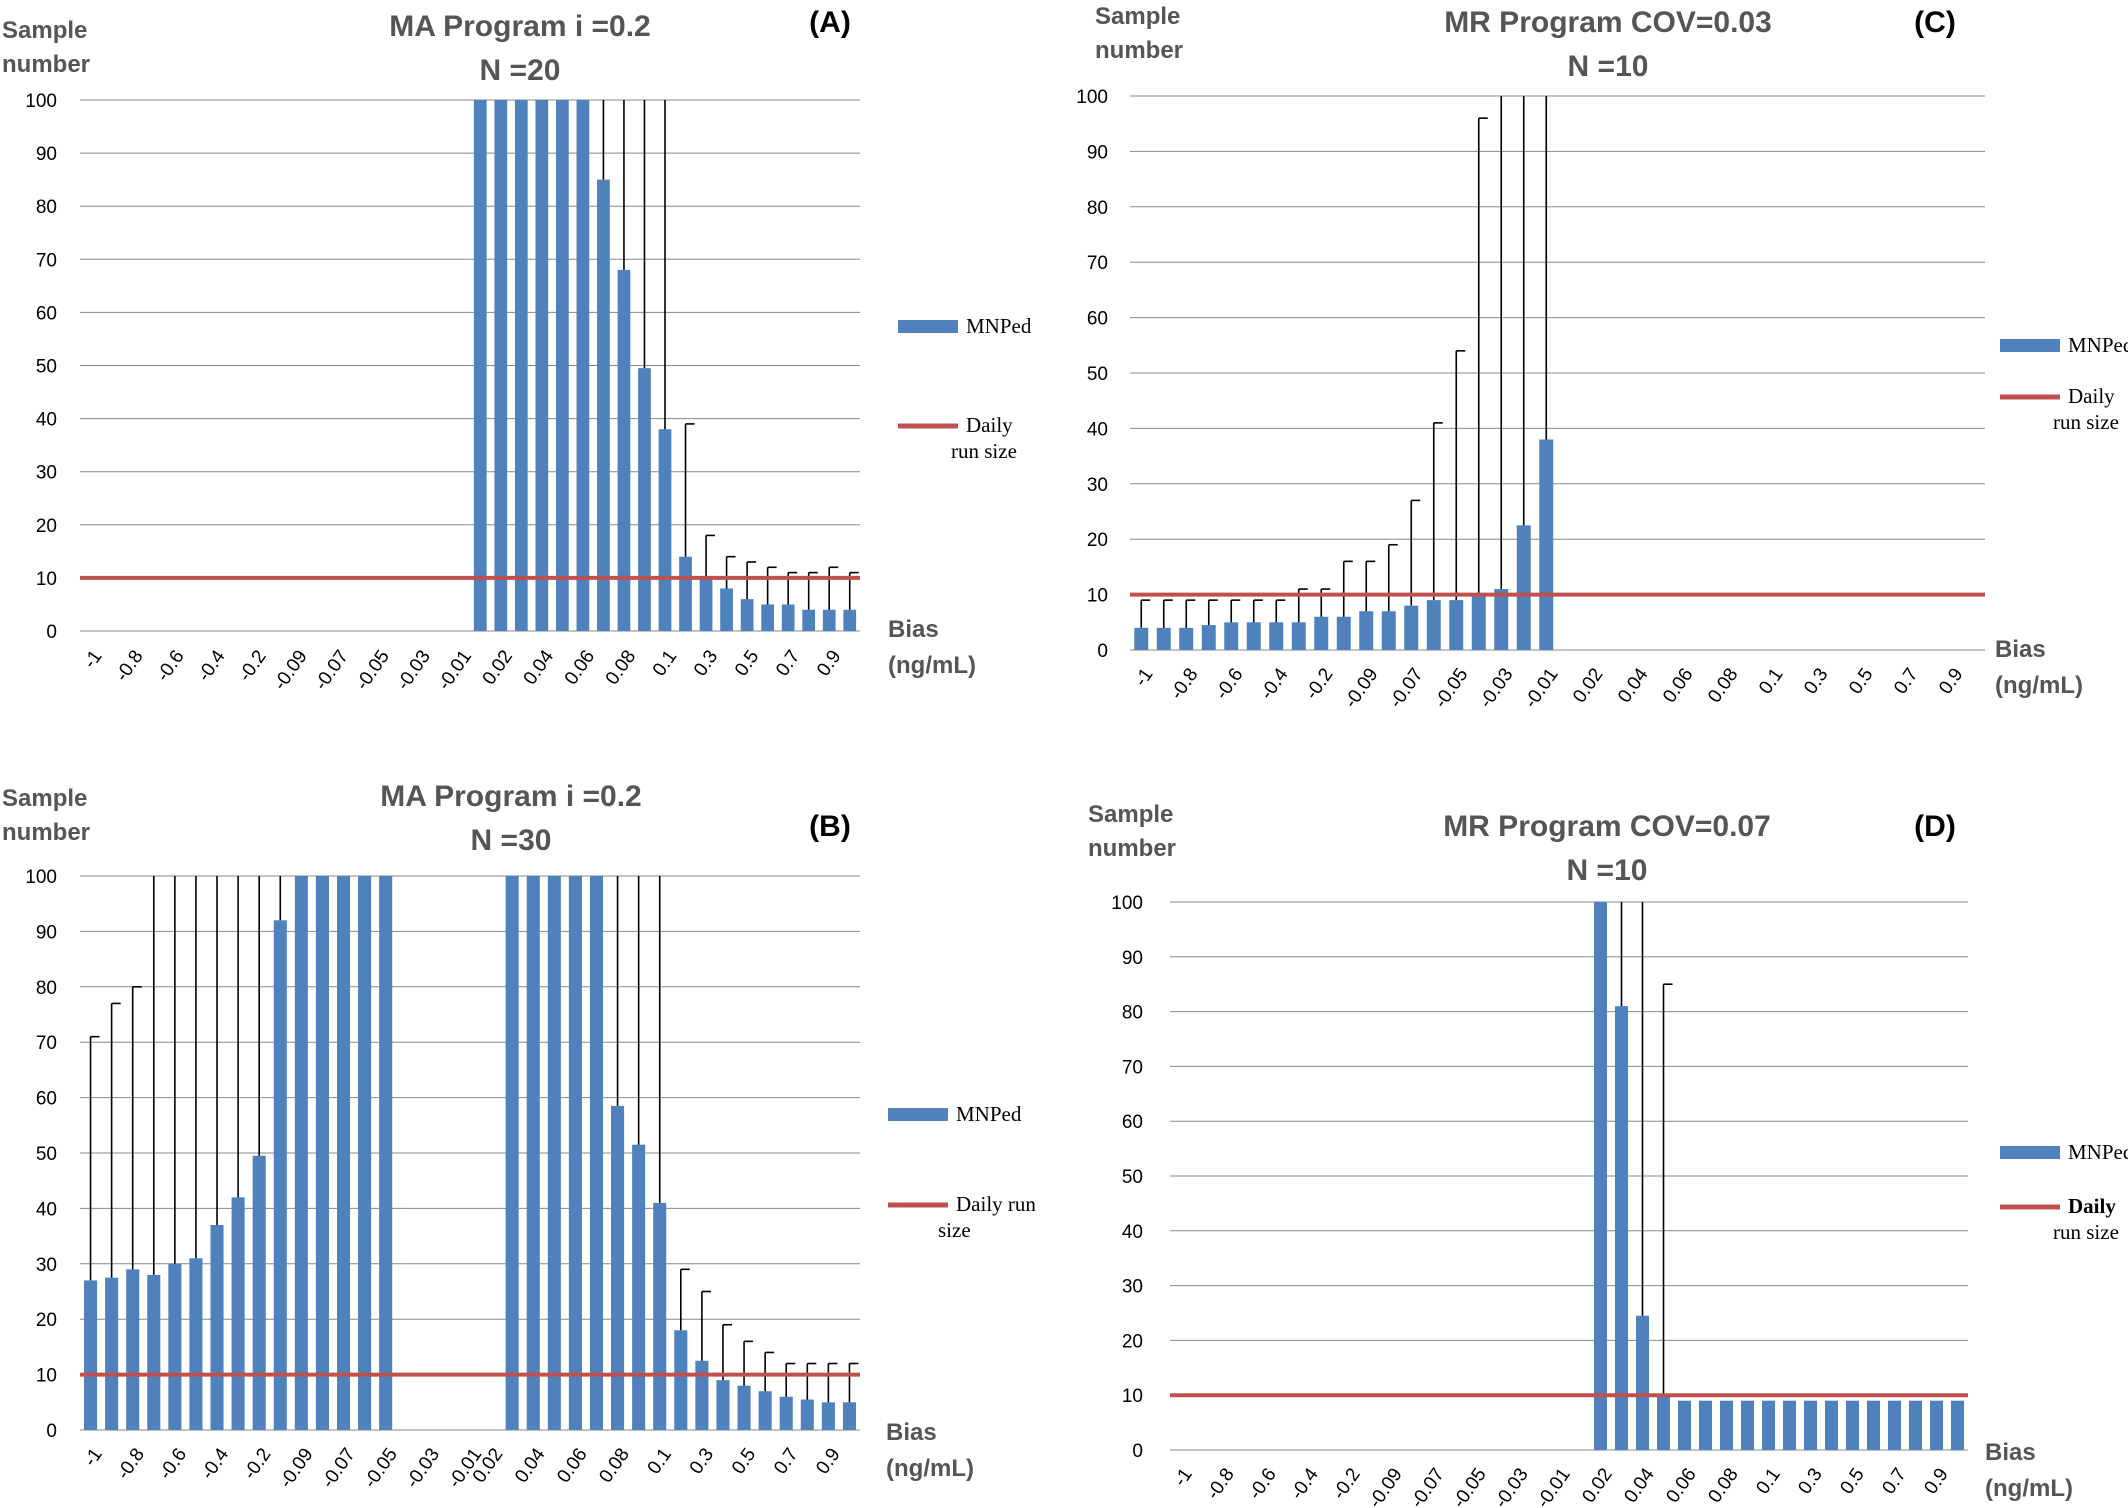 This screenshot has height=1508, width=2128. Describe the element at coordinates (130, 666) in the screenshot. I see `x-tick-label: -0.8` at that location.